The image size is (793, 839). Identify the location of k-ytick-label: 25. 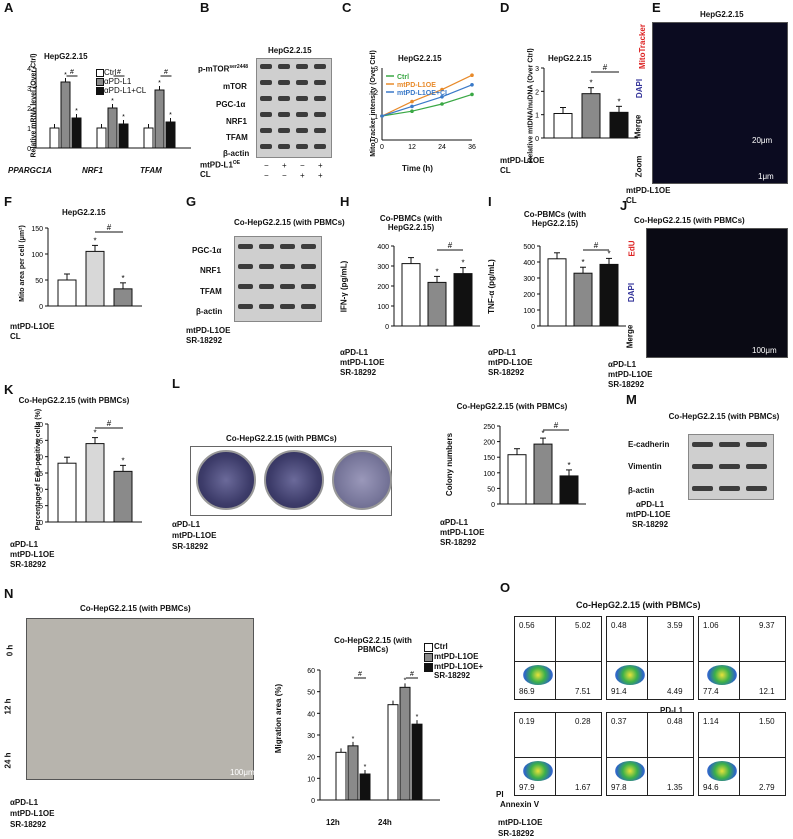
(39, 441).